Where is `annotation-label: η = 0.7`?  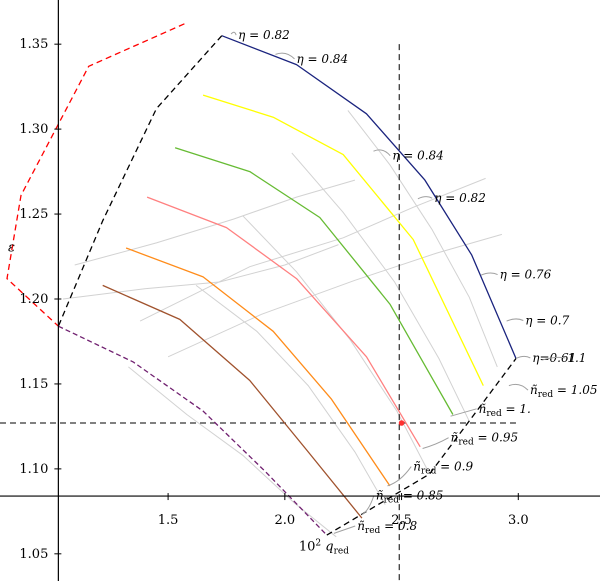 annotation-label: η = 0.7 is located at coordinates (547, 320).